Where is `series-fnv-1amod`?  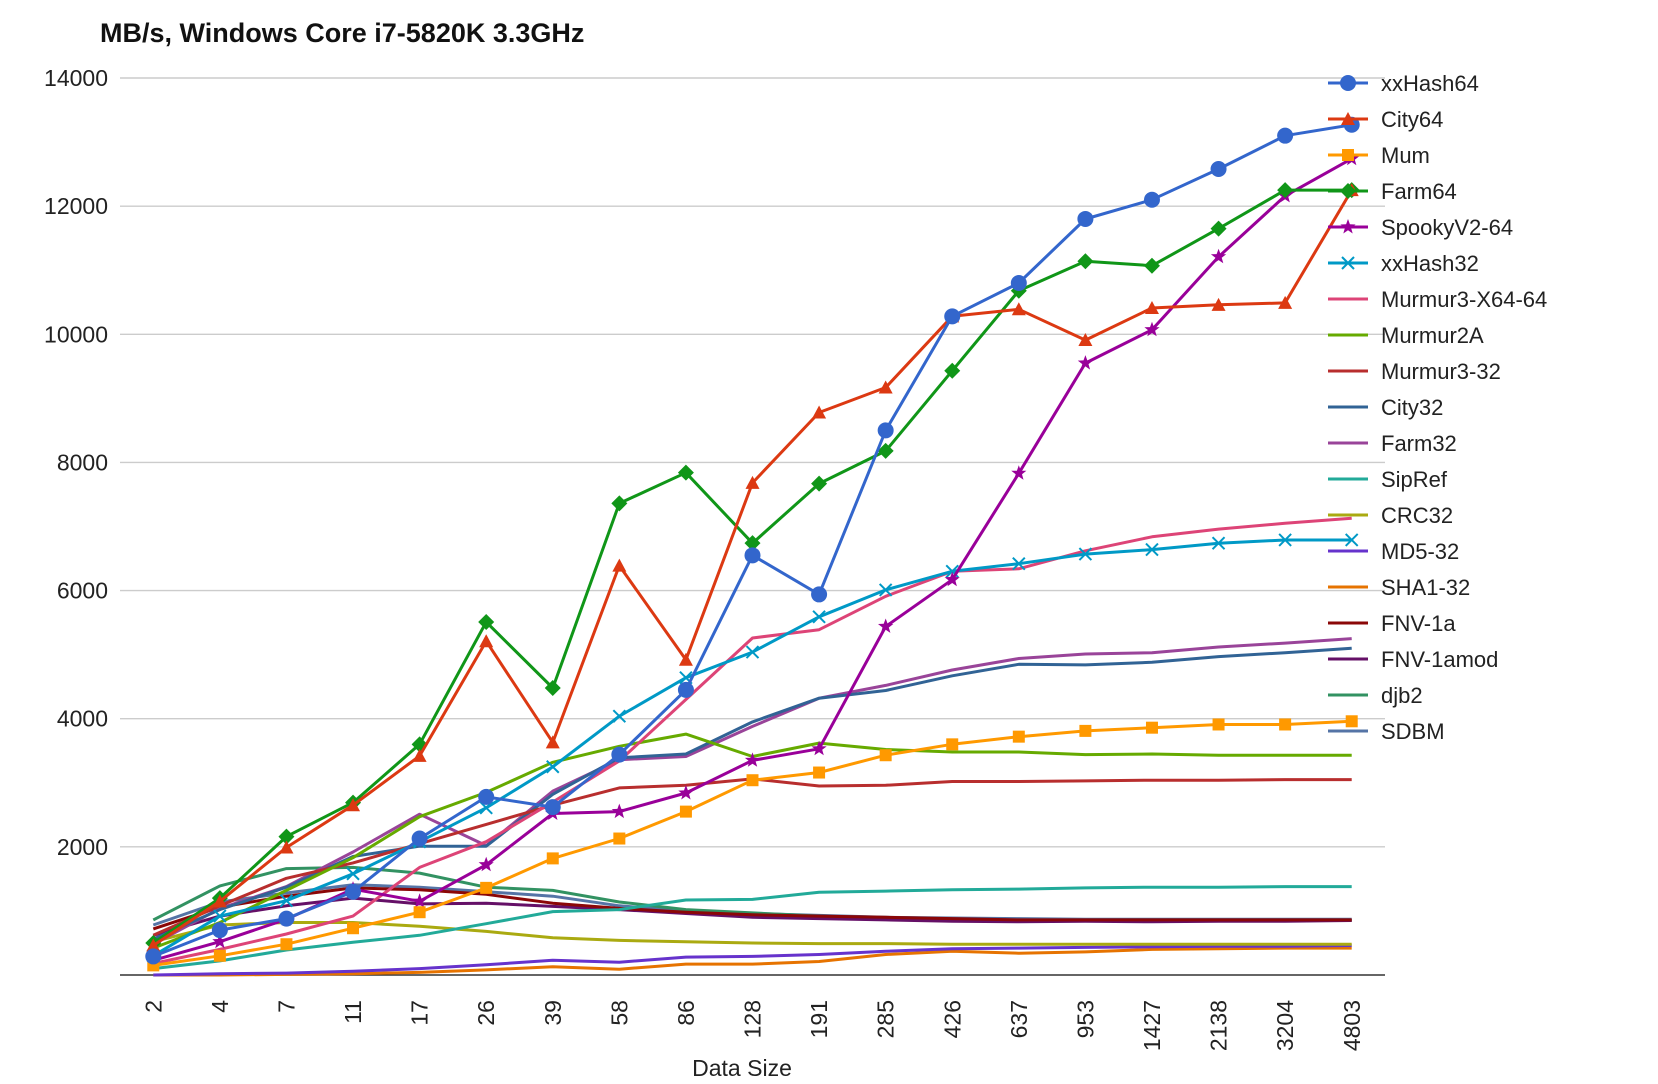
series-fnv-1amod is located at coordinates (752, 916).